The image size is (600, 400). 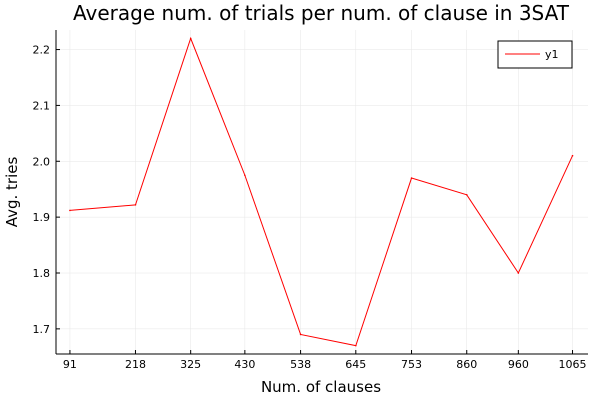 I want to click on x-tick-label: 645, so click(x=355, y=364).